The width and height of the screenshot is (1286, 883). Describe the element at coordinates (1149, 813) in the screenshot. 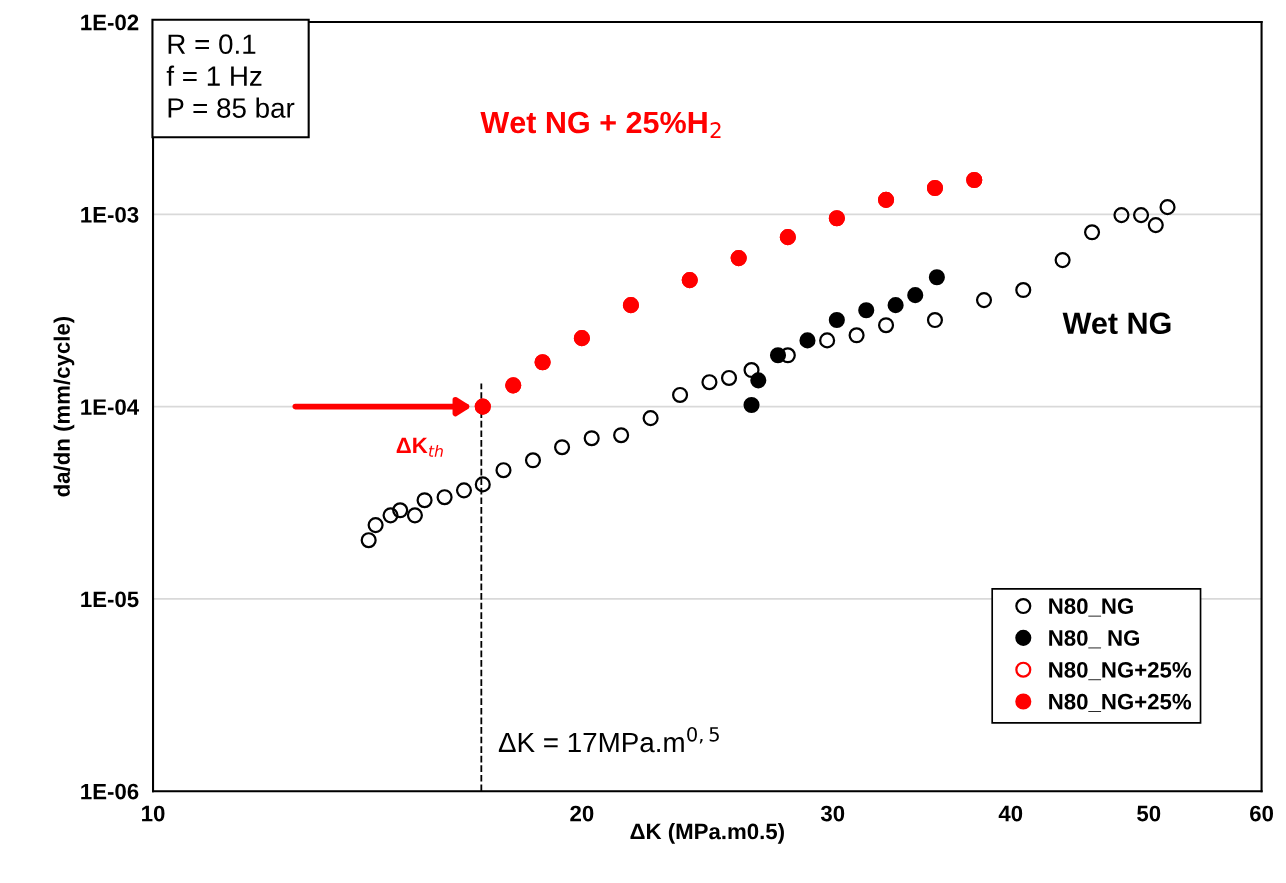

I see `x-tick-label: 50` at that location.